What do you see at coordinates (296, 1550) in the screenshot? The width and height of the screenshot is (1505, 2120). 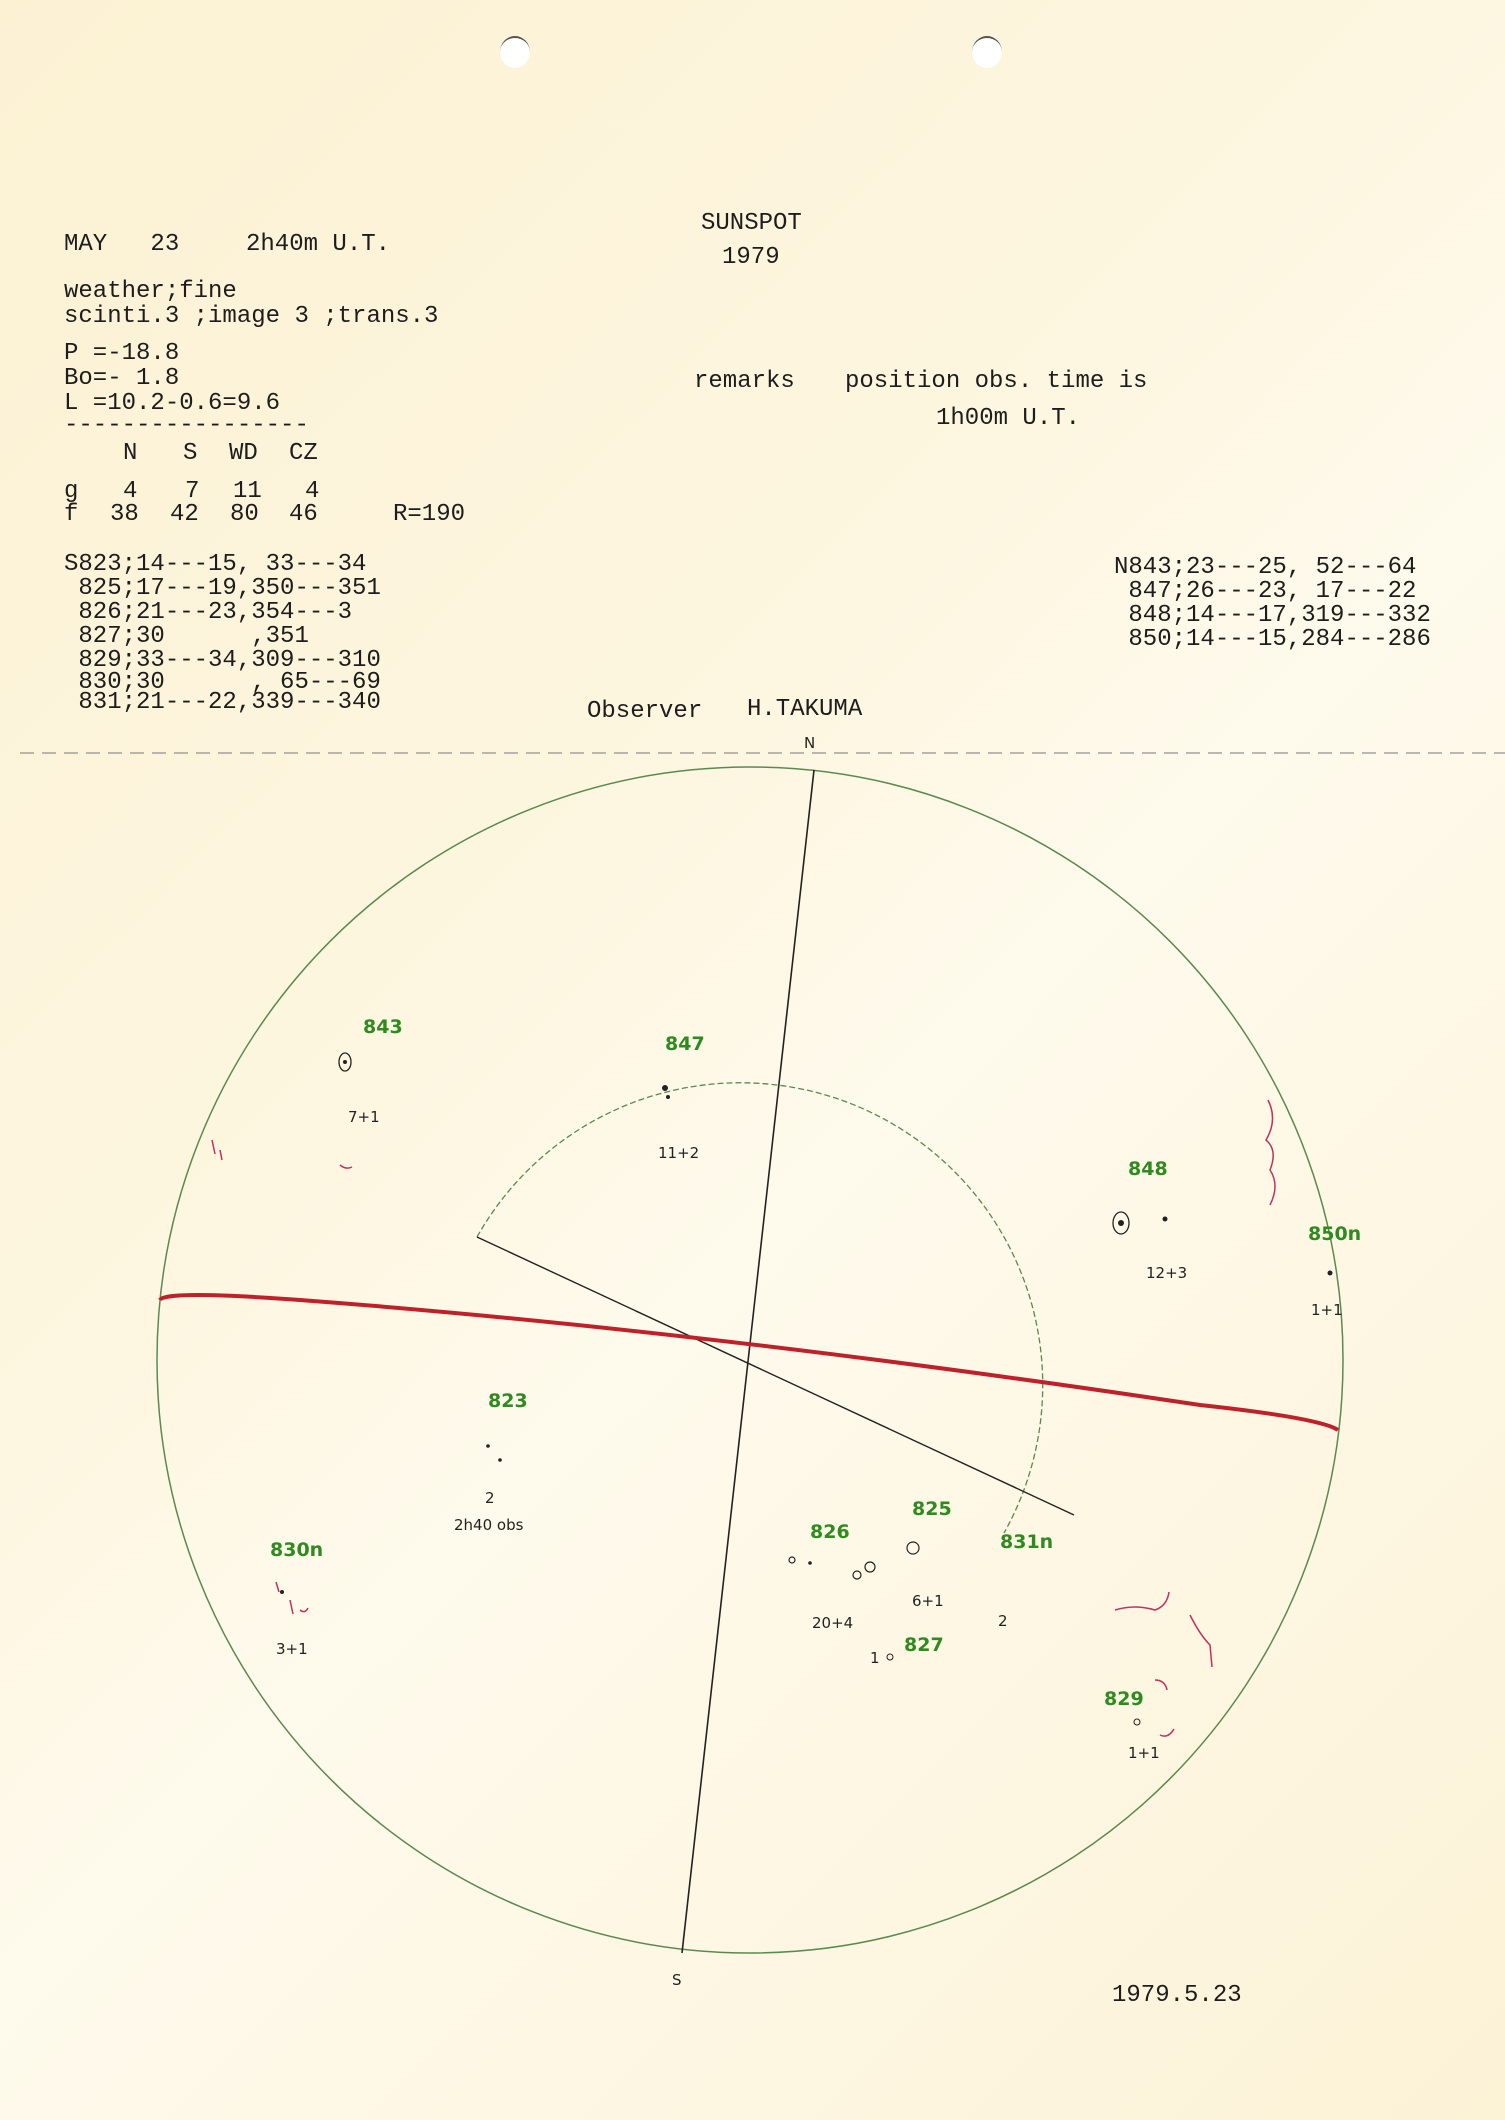 I see `group-label: 830n` at bounding box center [296, 1550].